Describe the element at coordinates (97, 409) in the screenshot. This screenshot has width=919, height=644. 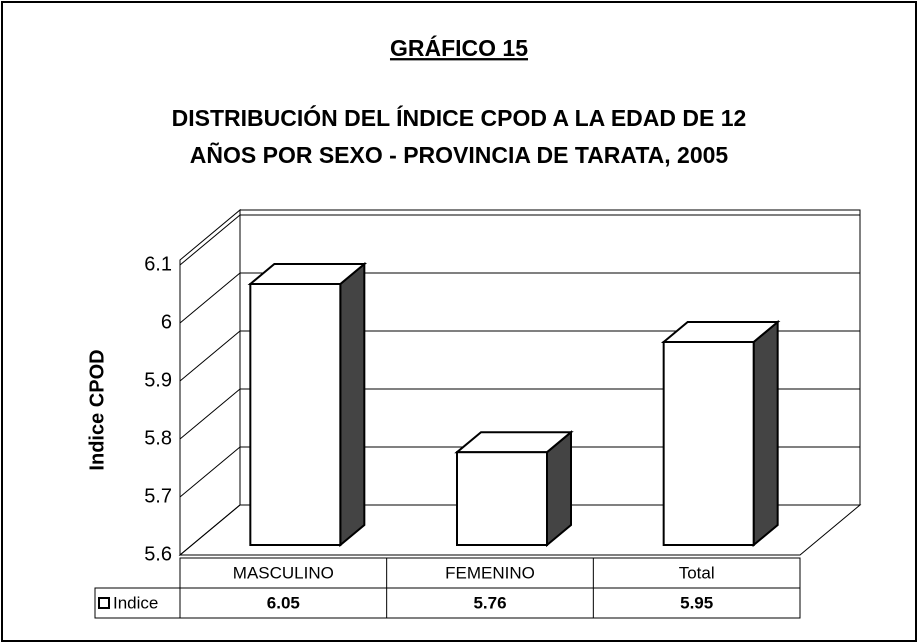
I see `y-axis-label: Indice CPOD` at that location.